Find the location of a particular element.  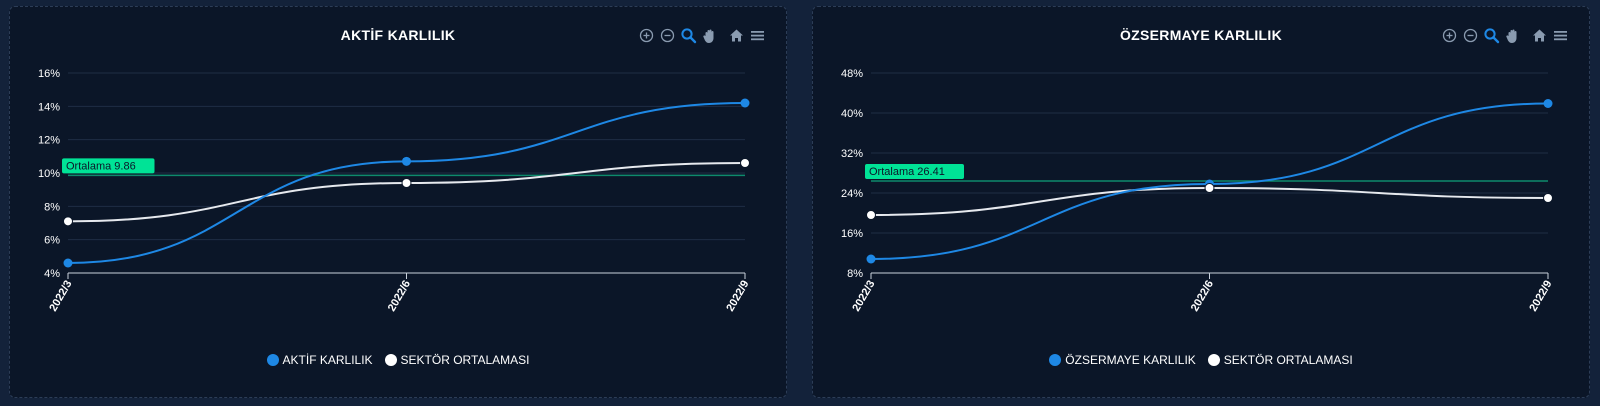

chart-legend: AKTİF KARLILIK SEKTÖR ORTALAMASI is located at coordinates (398, 360).